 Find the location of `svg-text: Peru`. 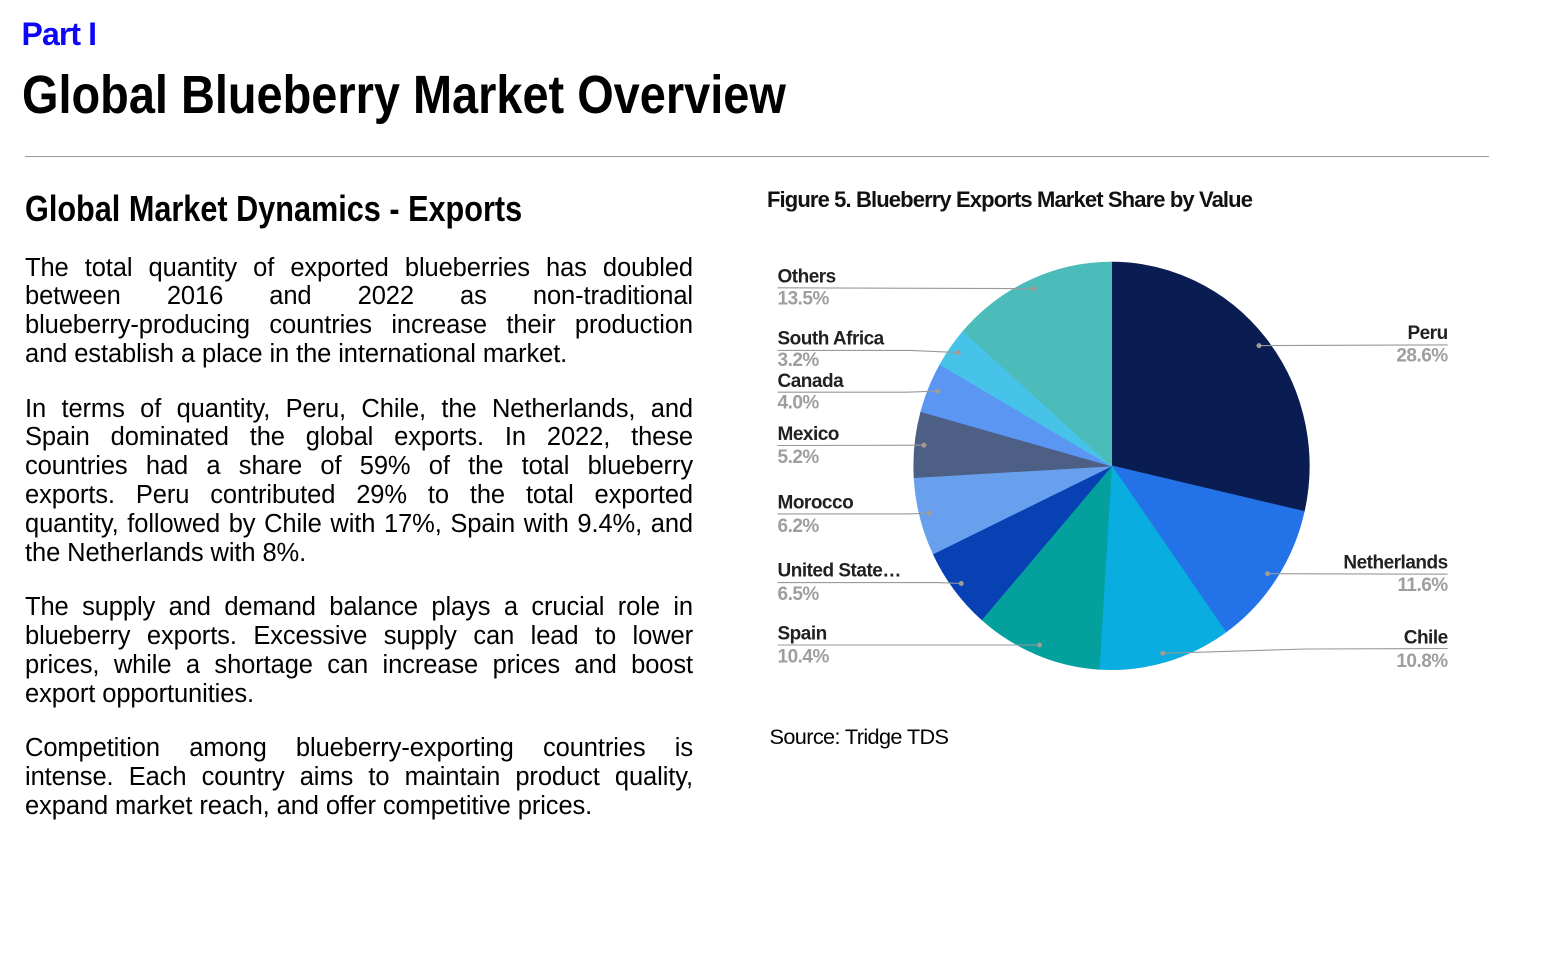

svg-text: Peru is located at coordinates (1427, 333).